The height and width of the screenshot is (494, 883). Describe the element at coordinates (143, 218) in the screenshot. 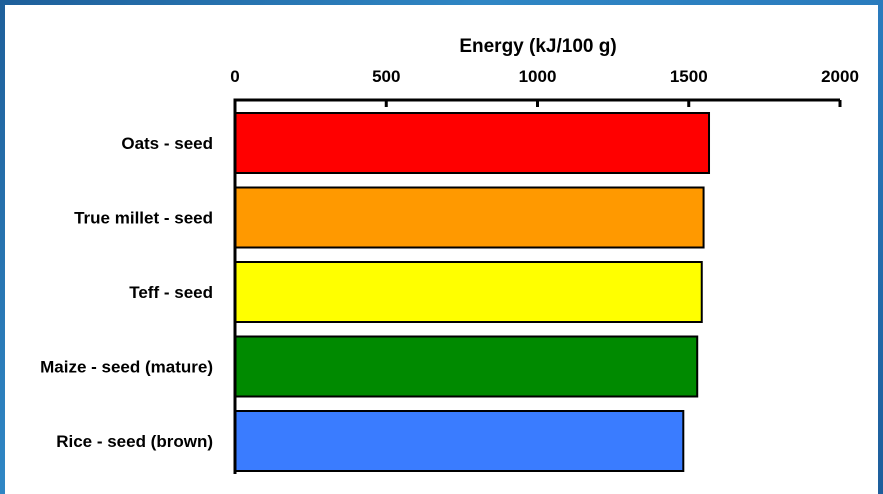

I see `category-label: True millet - seed` at that location.